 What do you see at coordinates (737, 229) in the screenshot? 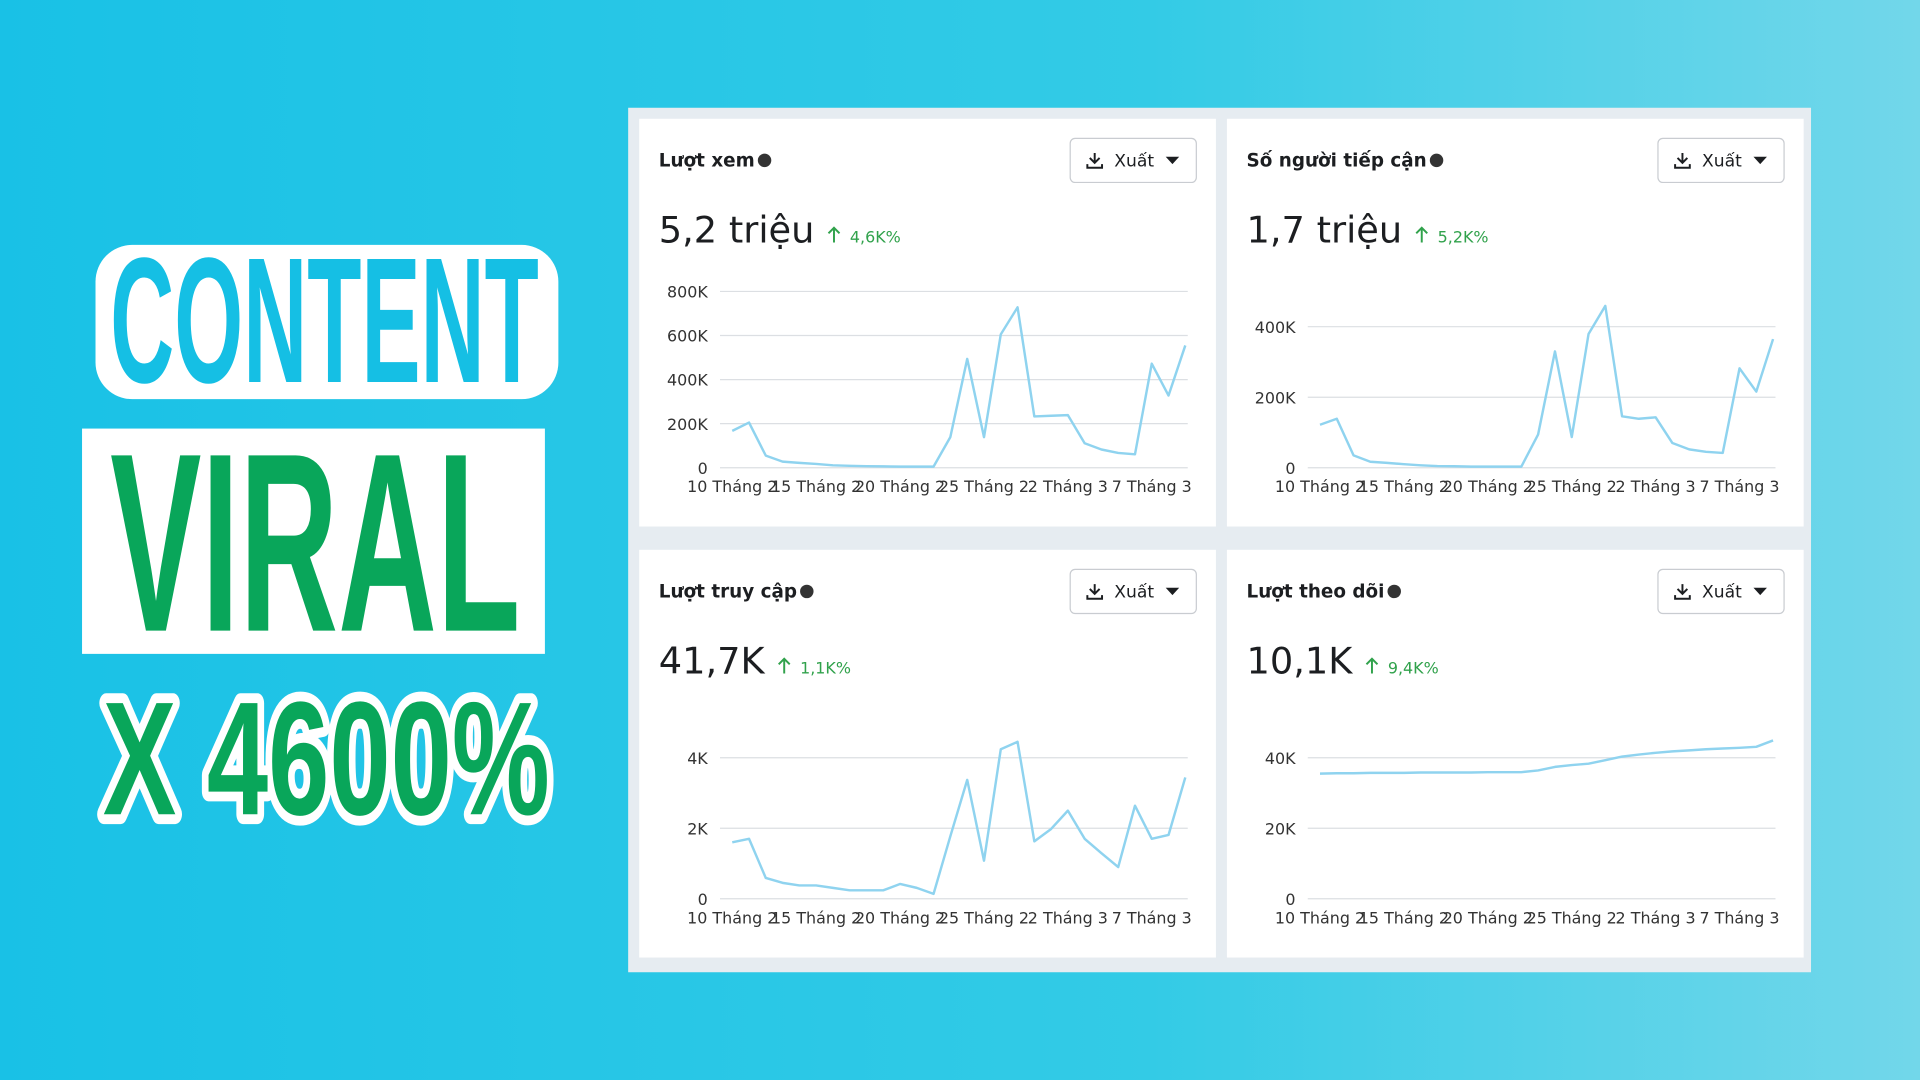
I see `total-value: 5,2 triệu` at bounding box center [737, 229].